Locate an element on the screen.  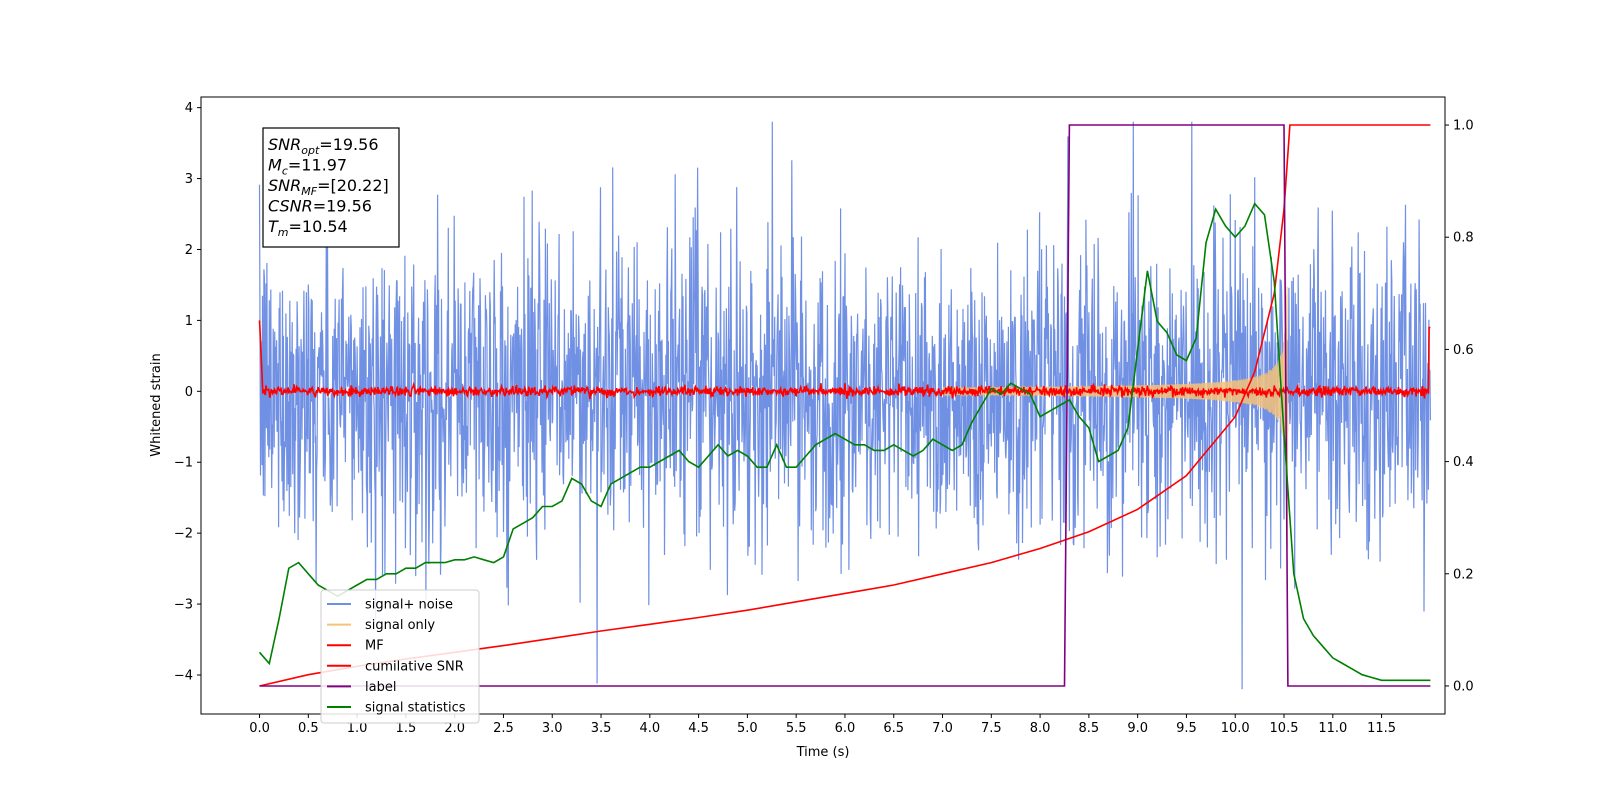
legend-label: MF is located at coordinates (374, 646).